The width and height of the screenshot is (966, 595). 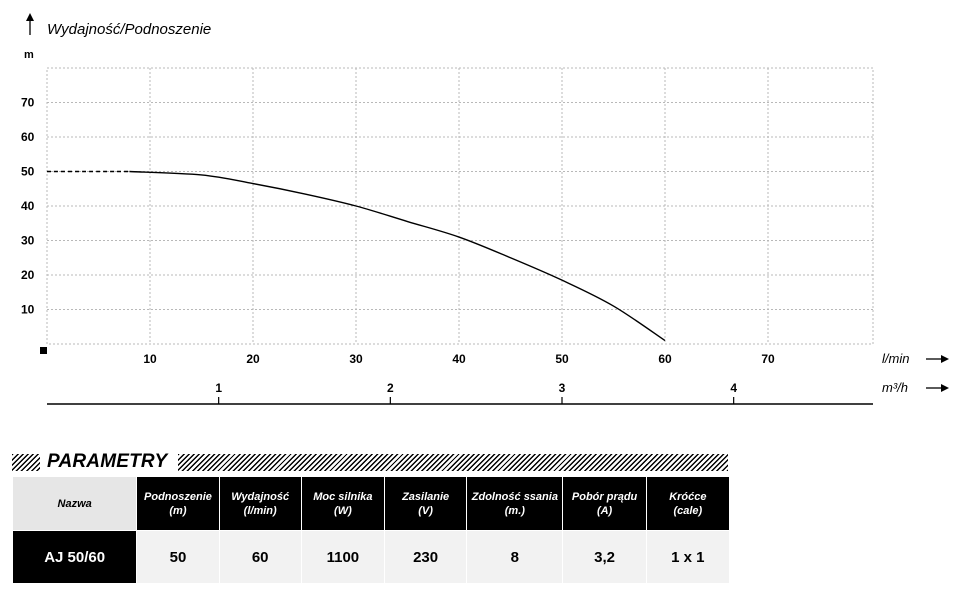 I want to click on x-tick-label: 60, so click(x=665, y=359).